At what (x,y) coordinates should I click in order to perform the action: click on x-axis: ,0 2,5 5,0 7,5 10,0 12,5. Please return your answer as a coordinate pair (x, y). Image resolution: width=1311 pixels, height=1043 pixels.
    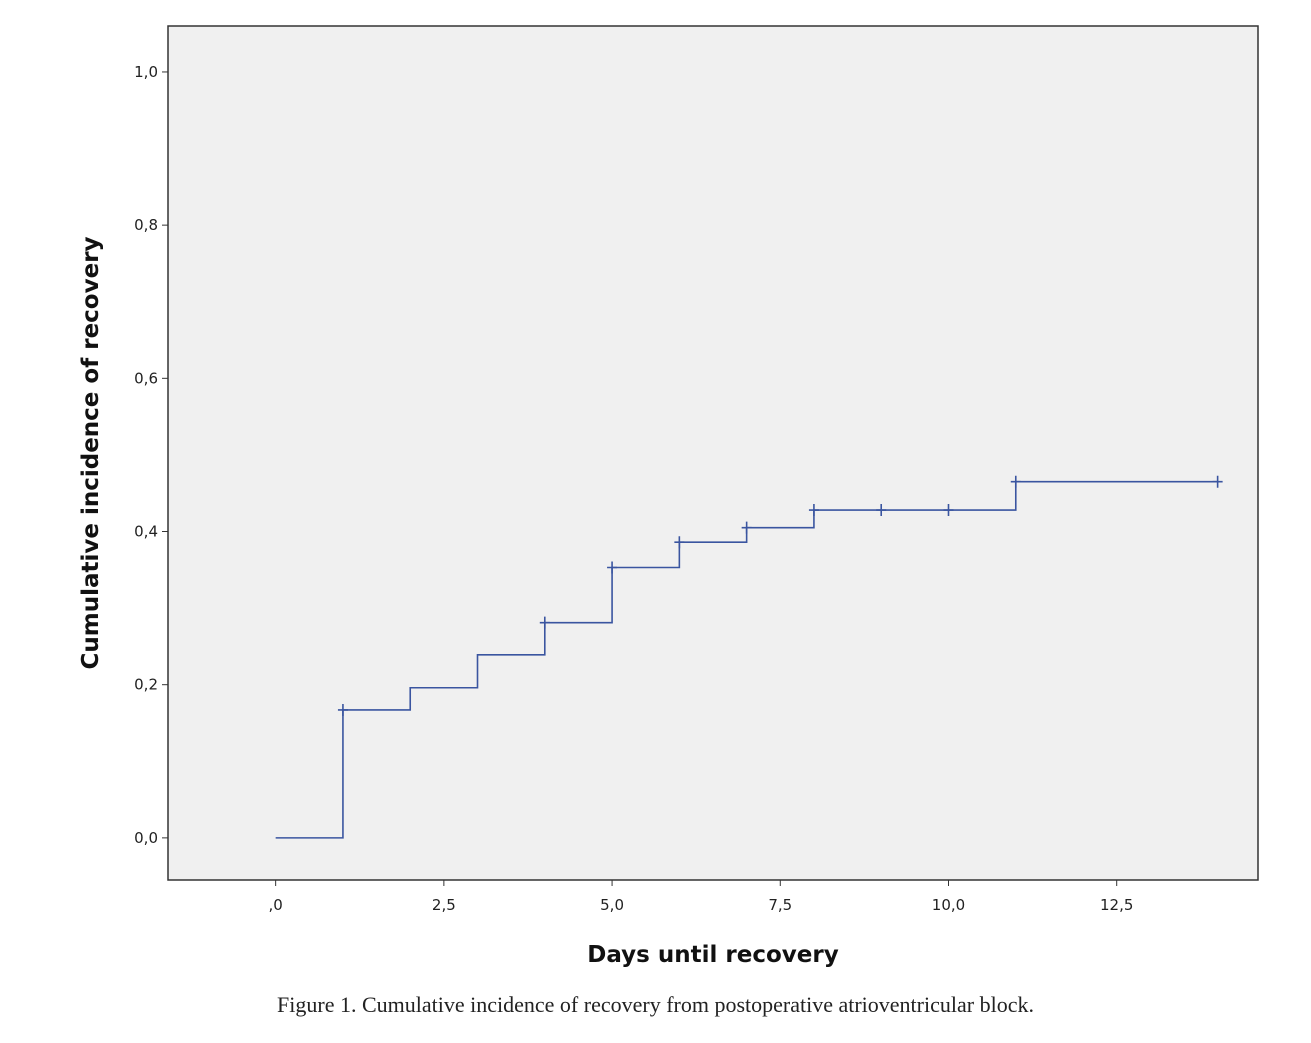
    Looking at the image, I should click on (700, 897).